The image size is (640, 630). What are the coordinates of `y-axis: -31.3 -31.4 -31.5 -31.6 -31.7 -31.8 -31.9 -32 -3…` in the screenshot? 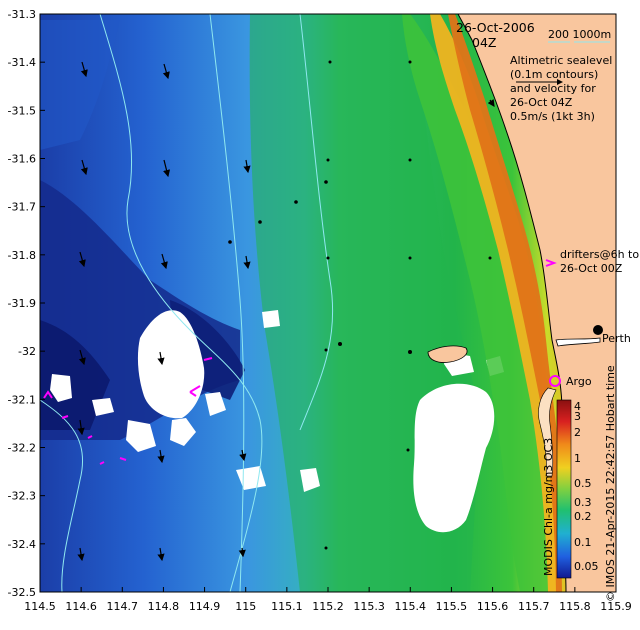 It's located at (26, 303).